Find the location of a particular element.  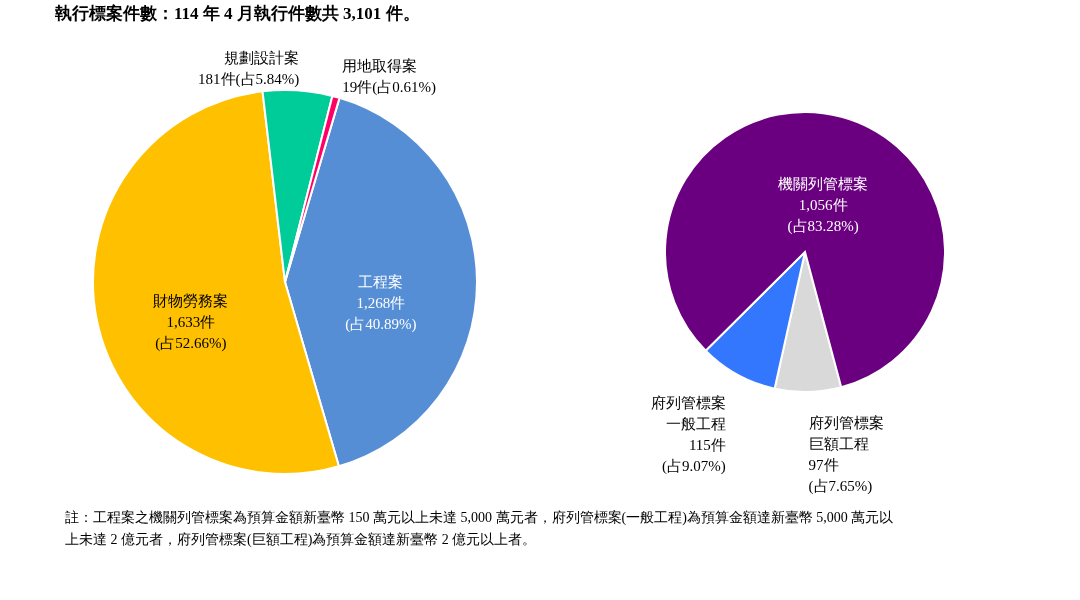

slice-label: 府列管標案一般工程 is located at coordinates (688, 413).